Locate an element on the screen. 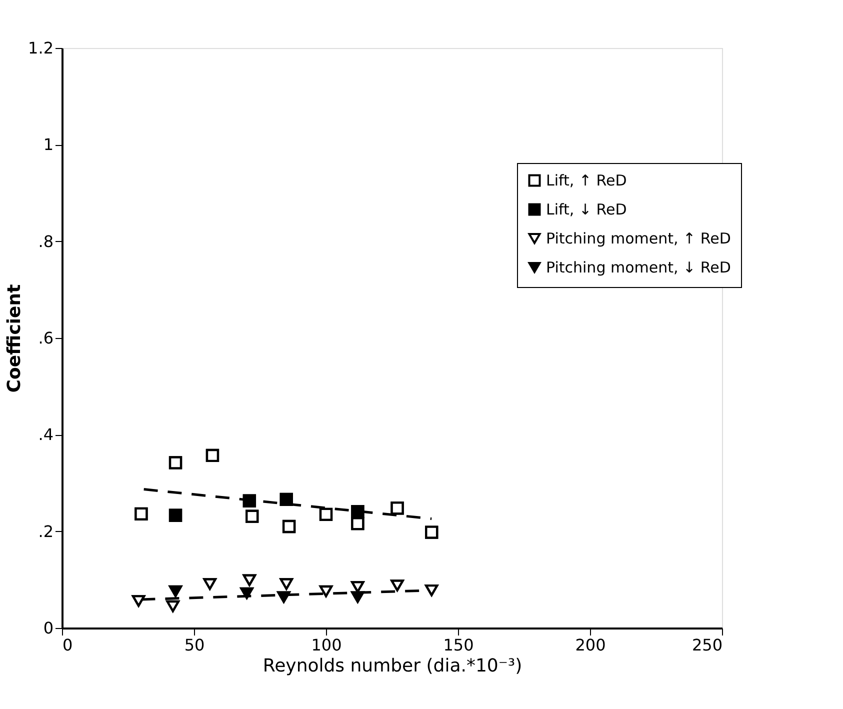 This screenshot has height=709, width=843. y-tick-label: 1 is located at coordinates (48, 144).